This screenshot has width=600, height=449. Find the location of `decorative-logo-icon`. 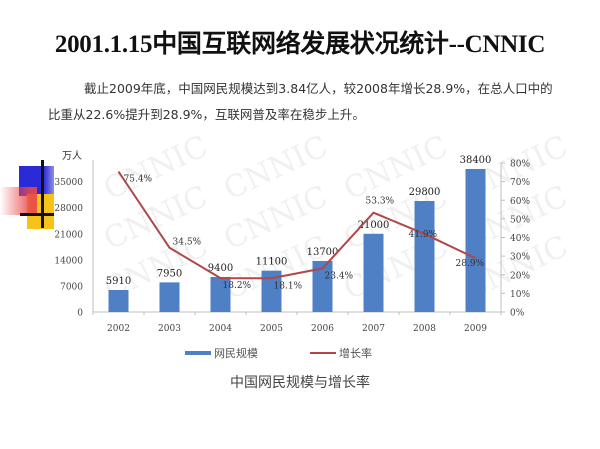

decorative-logo-icon is located at coordinates (35, 190).